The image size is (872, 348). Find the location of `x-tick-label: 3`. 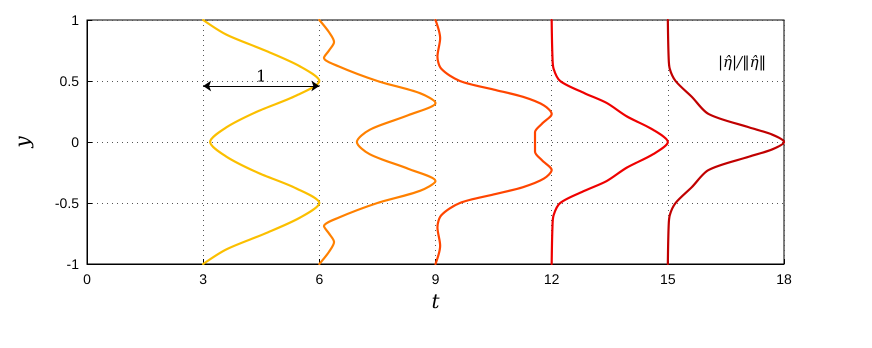

x-tick-label: 3 is located at coordinates (203, 279).